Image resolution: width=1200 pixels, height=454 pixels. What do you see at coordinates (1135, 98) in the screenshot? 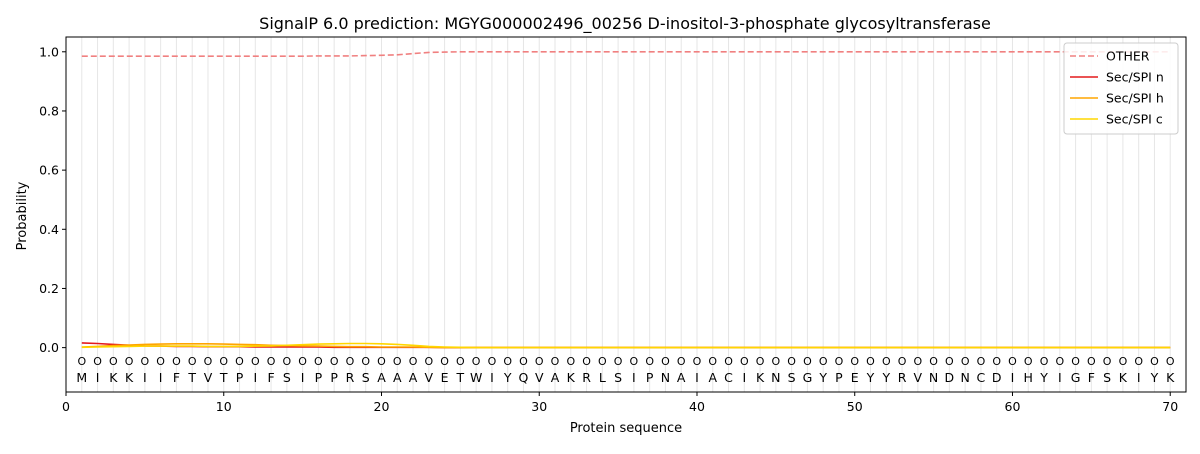
I see `legend-label: Sec/SPI h` at bounding box center [1135, 98].